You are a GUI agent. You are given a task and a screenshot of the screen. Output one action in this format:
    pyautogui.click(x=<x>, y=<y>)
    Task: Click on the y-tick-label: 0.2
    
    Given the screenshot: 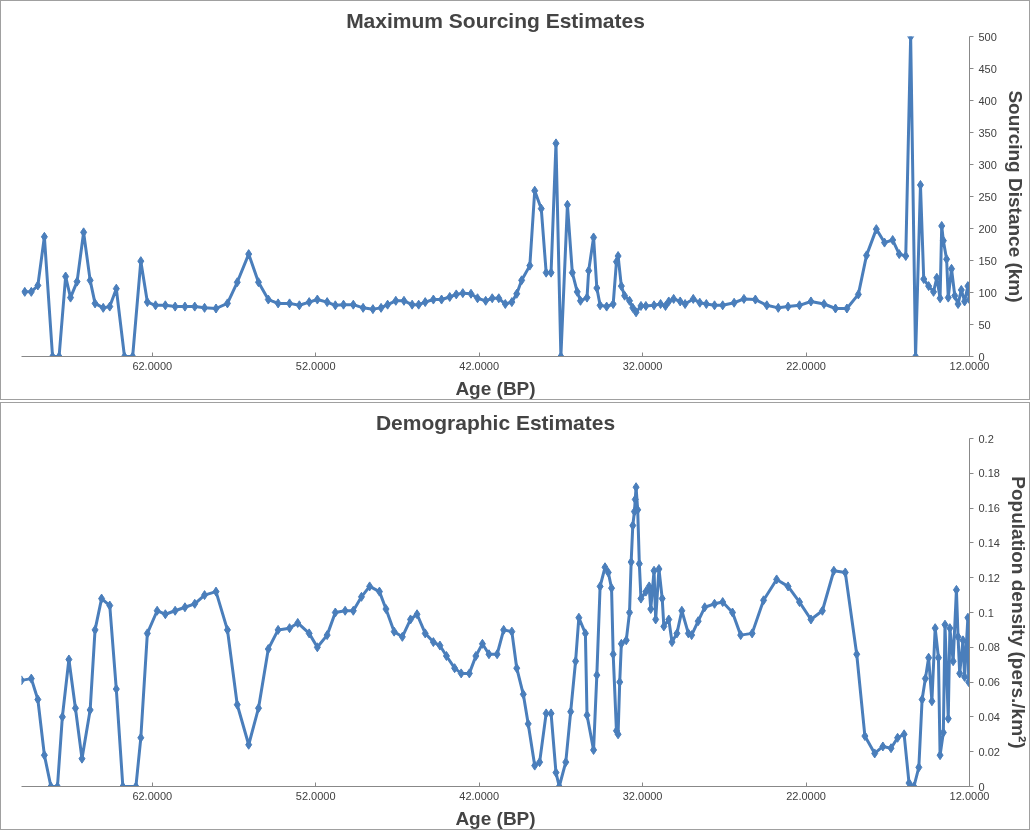 What is the action you would take?
    pyautogui.click(x=986, y=438)
    